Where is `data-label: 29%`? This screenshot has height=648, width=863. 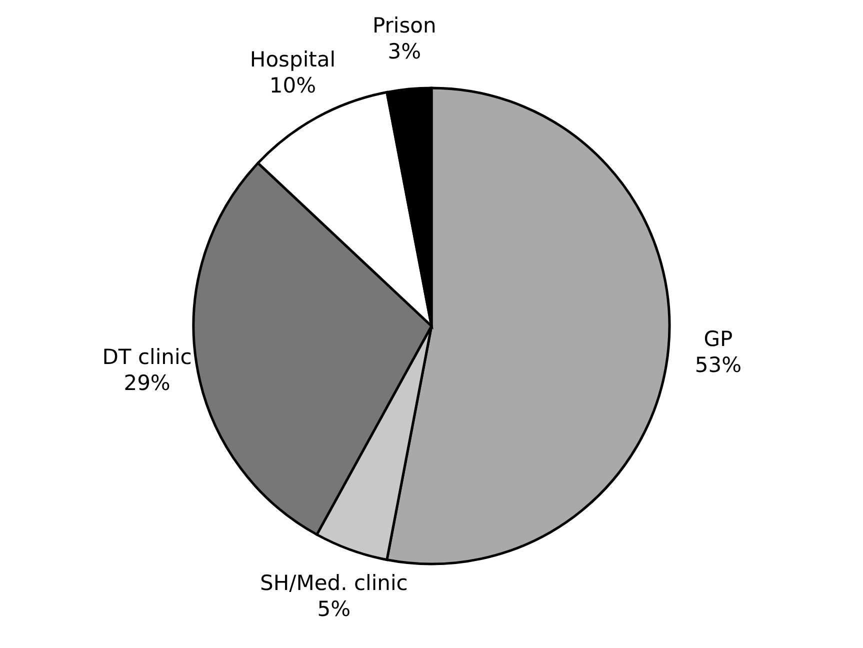 data-label: 29% is located at coordinates (147, 383).